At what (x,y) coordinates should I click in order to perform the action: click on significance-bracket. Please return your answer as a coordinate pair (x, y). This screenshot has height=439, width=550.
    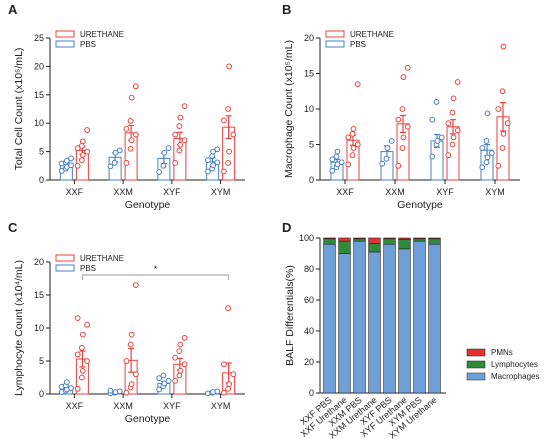
    Looking at the image, I should click on (155, 277).